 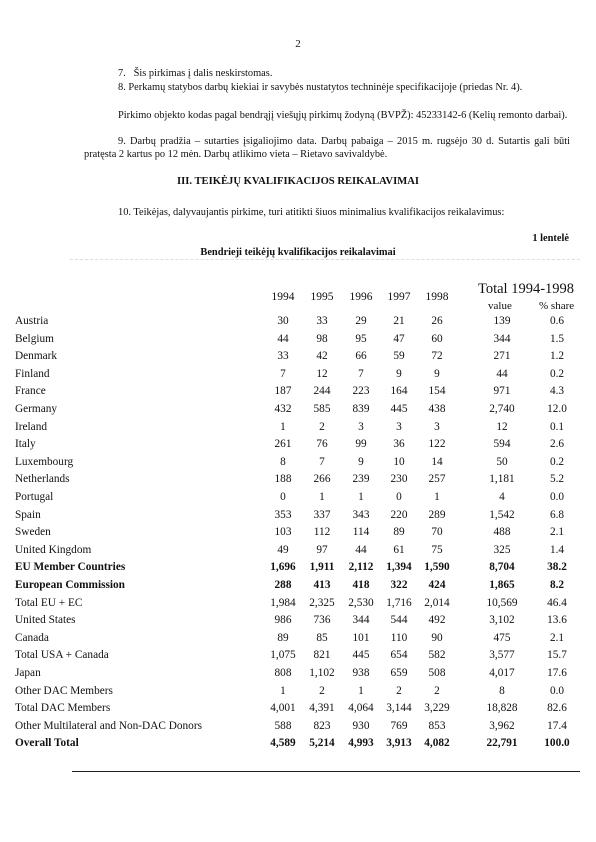 I want to click on year-value-cell: 89, so click(x=283, y=637).